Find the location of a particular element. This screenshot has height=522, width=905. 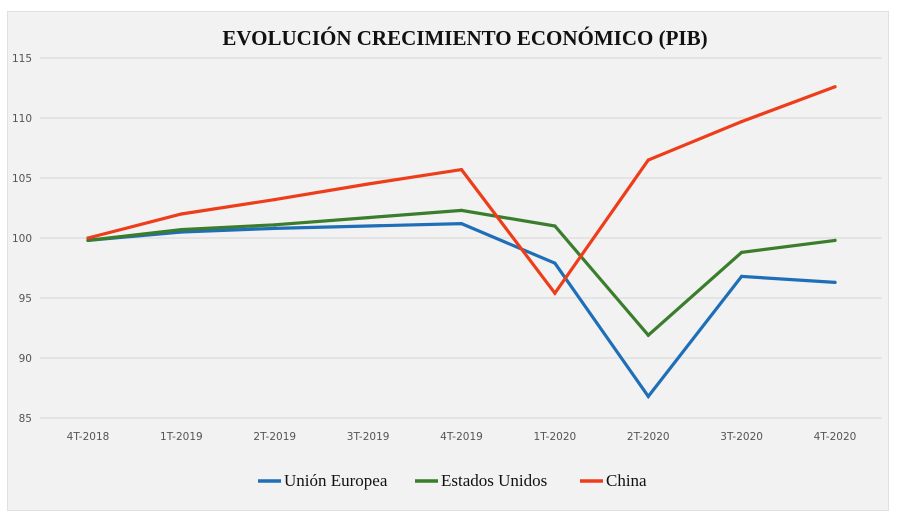

legend-label: Unión Europea is located at coordinates (336, 480).